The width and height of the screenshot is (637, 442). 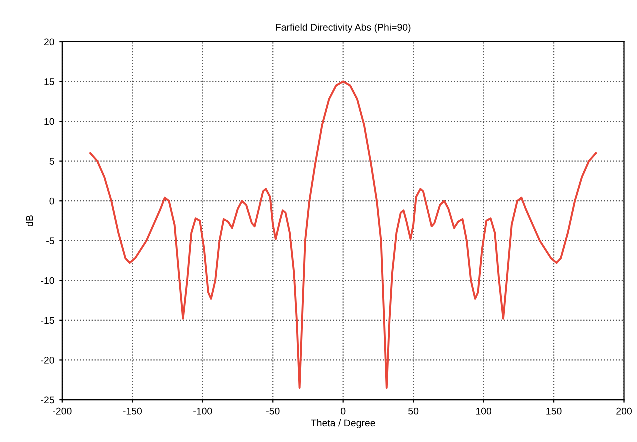 I want to click on y-tick-label: -5, so click(x=50, y=241).